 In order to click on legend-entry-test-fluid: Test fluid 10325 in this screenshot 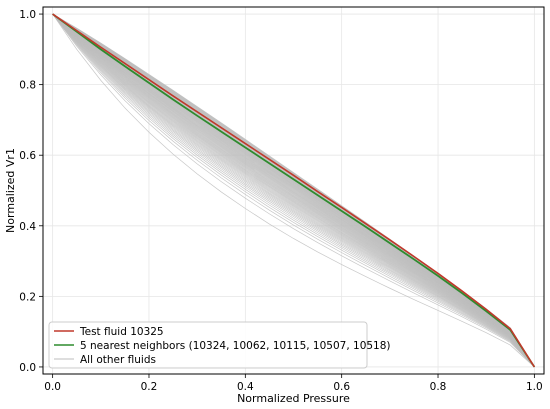, I will do `click(121, 332)`.